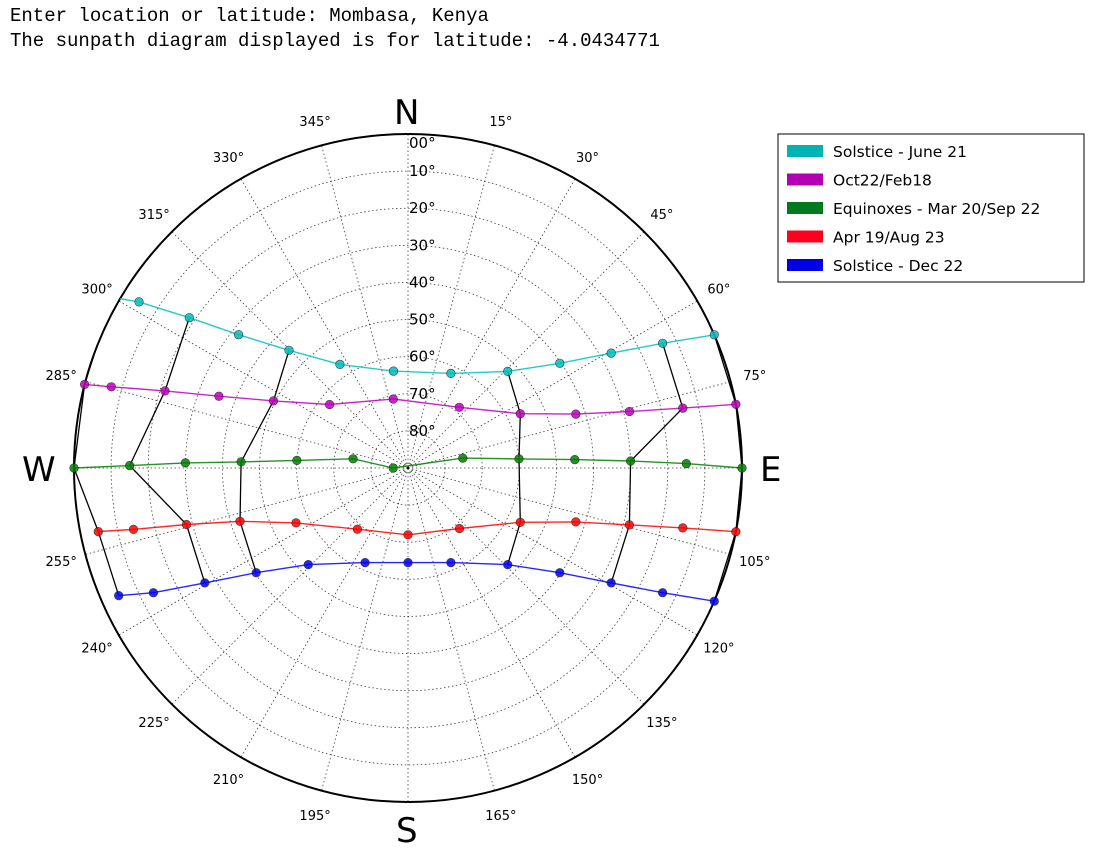 This screenshot has height=853, width=1097. I want to click on altitude-label-50: 50°, so click(422, 320).